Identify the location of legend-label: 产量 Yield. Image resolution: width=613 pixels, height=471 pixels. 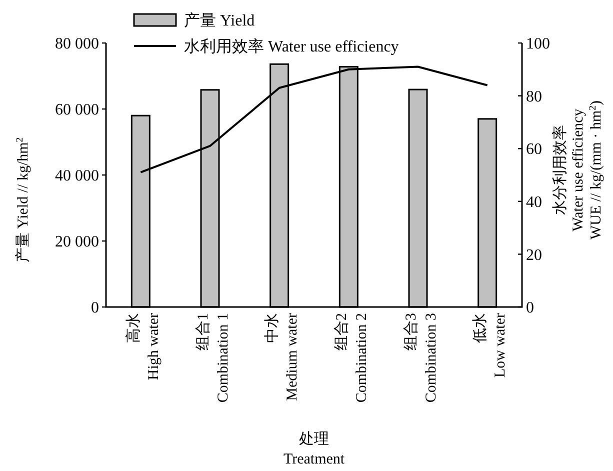
(219, 21).